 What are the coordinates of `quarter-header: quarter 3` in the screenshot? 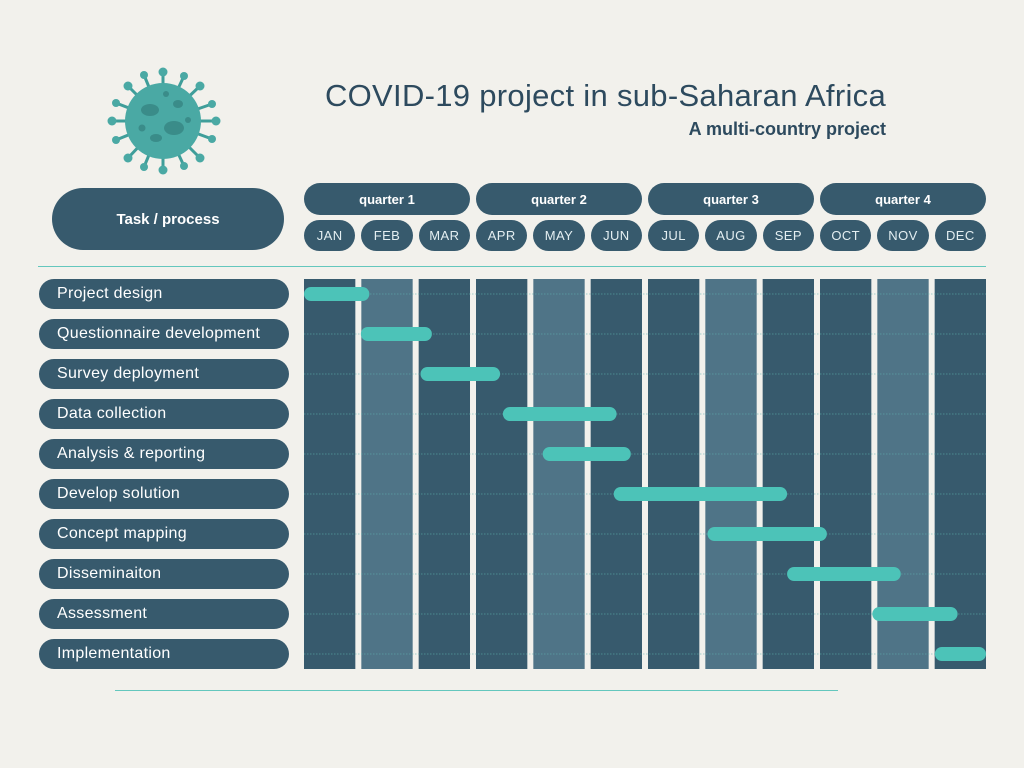 It's located at (731, 199).